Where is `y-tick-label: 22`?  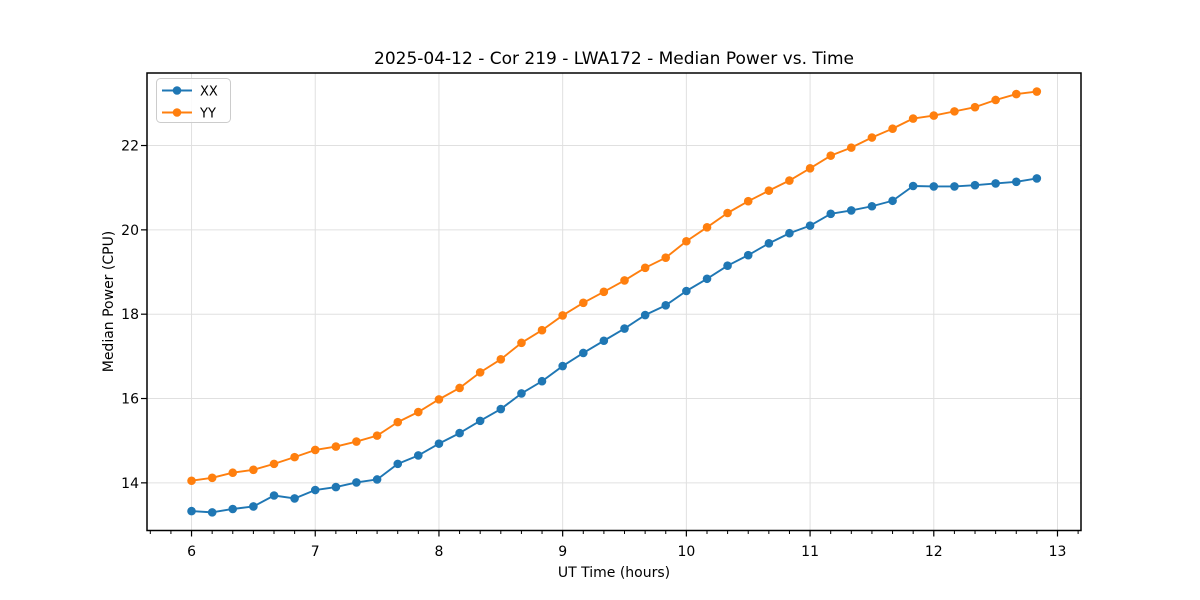
y-tick-label: 22 is located at coordinates (130, 147).